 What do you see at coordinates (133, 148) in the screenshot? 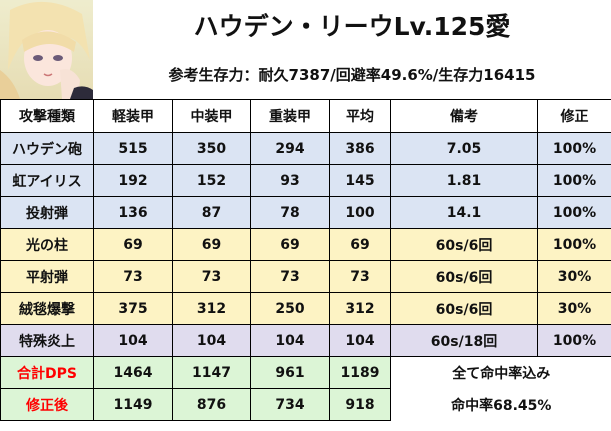
I see `light-armor-value: 515` at bounding box center [133, 148].